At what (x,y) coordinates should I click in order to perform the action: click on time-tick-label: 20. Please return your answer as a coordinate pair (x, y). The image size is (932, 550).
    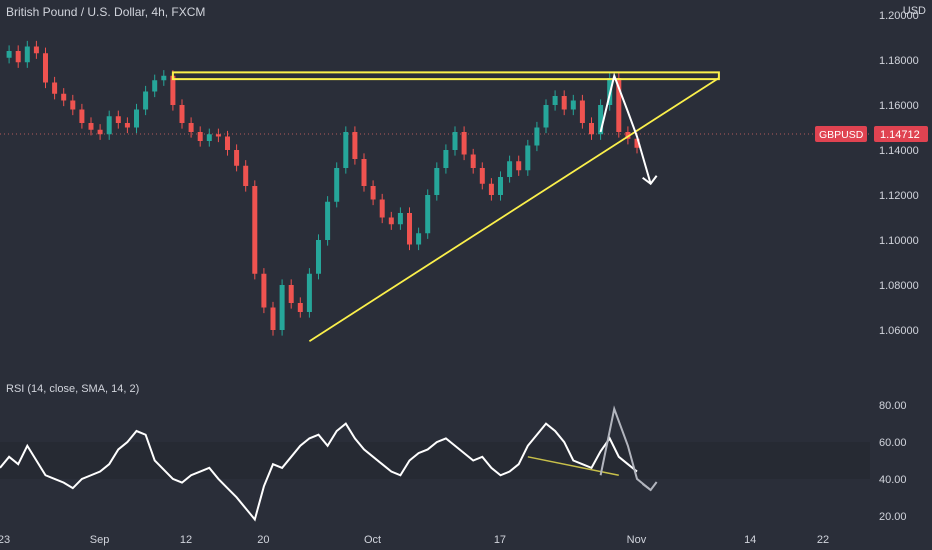
    Looking at the image, I should click on (263, 540).